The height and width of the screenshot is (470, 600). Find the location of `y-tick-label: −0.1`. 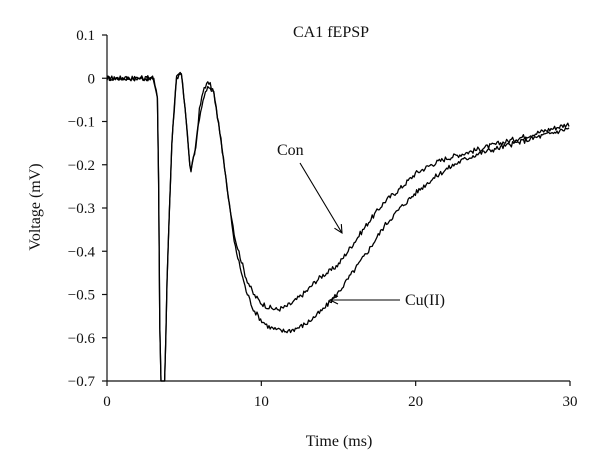

y-tick-label: −0.1 is located at coordinates (81, 123).